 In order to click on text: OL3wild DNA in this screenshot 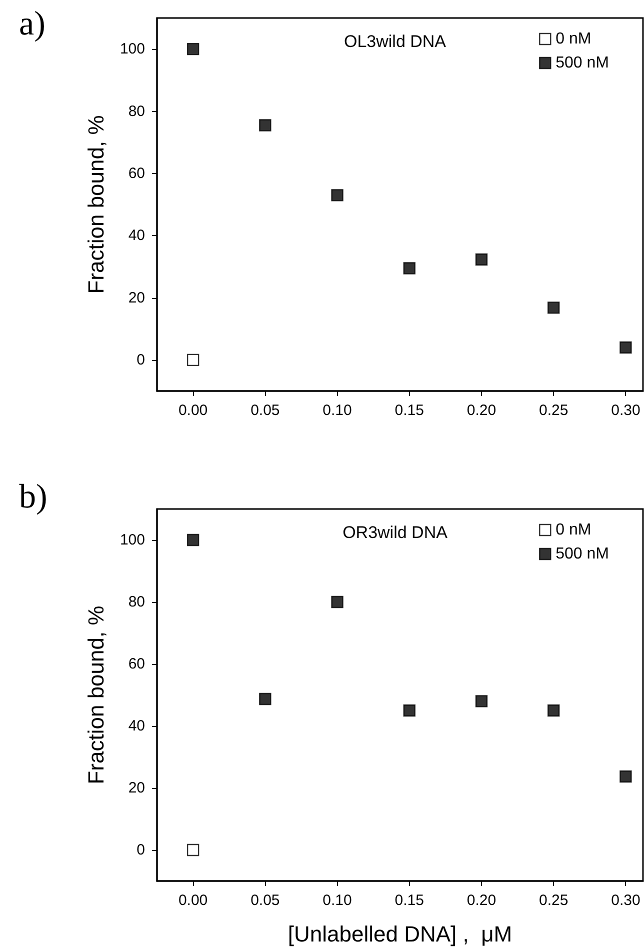, I will do `click(395, 41)`.